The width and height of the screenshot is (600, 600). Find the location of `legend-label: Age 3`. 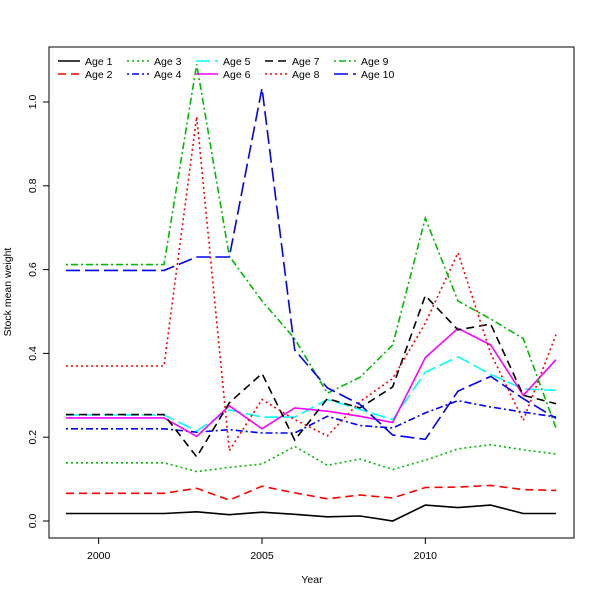

legend-label: Age 3 is located at coordinates (168, 62).